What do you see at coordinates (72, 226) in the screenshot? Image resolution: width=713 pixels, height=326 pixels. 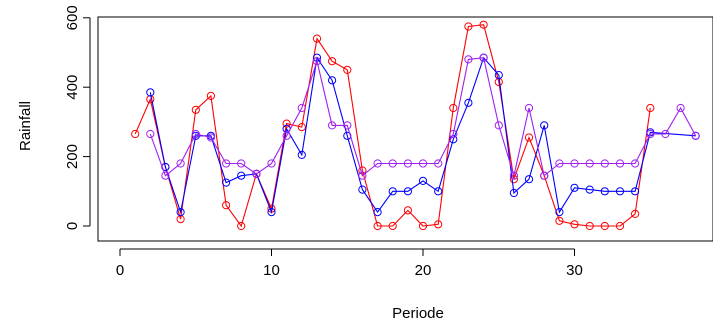 I see `y-tick-label: 0` at bounding box center [72, 226].